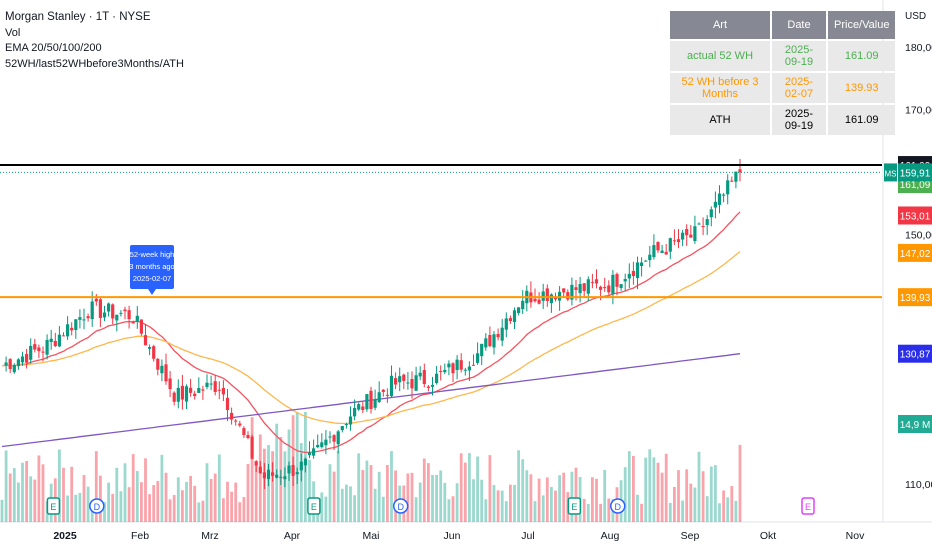  I want to click on x-tick-label: Jul, so click(527, 536).